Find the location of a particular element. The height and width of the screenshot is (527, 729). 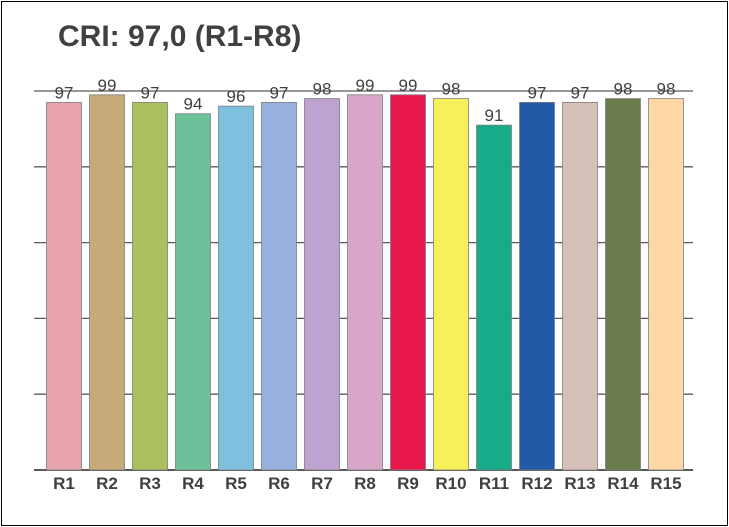

x-tick-r8: R8 is located at coordinates (365, 483).